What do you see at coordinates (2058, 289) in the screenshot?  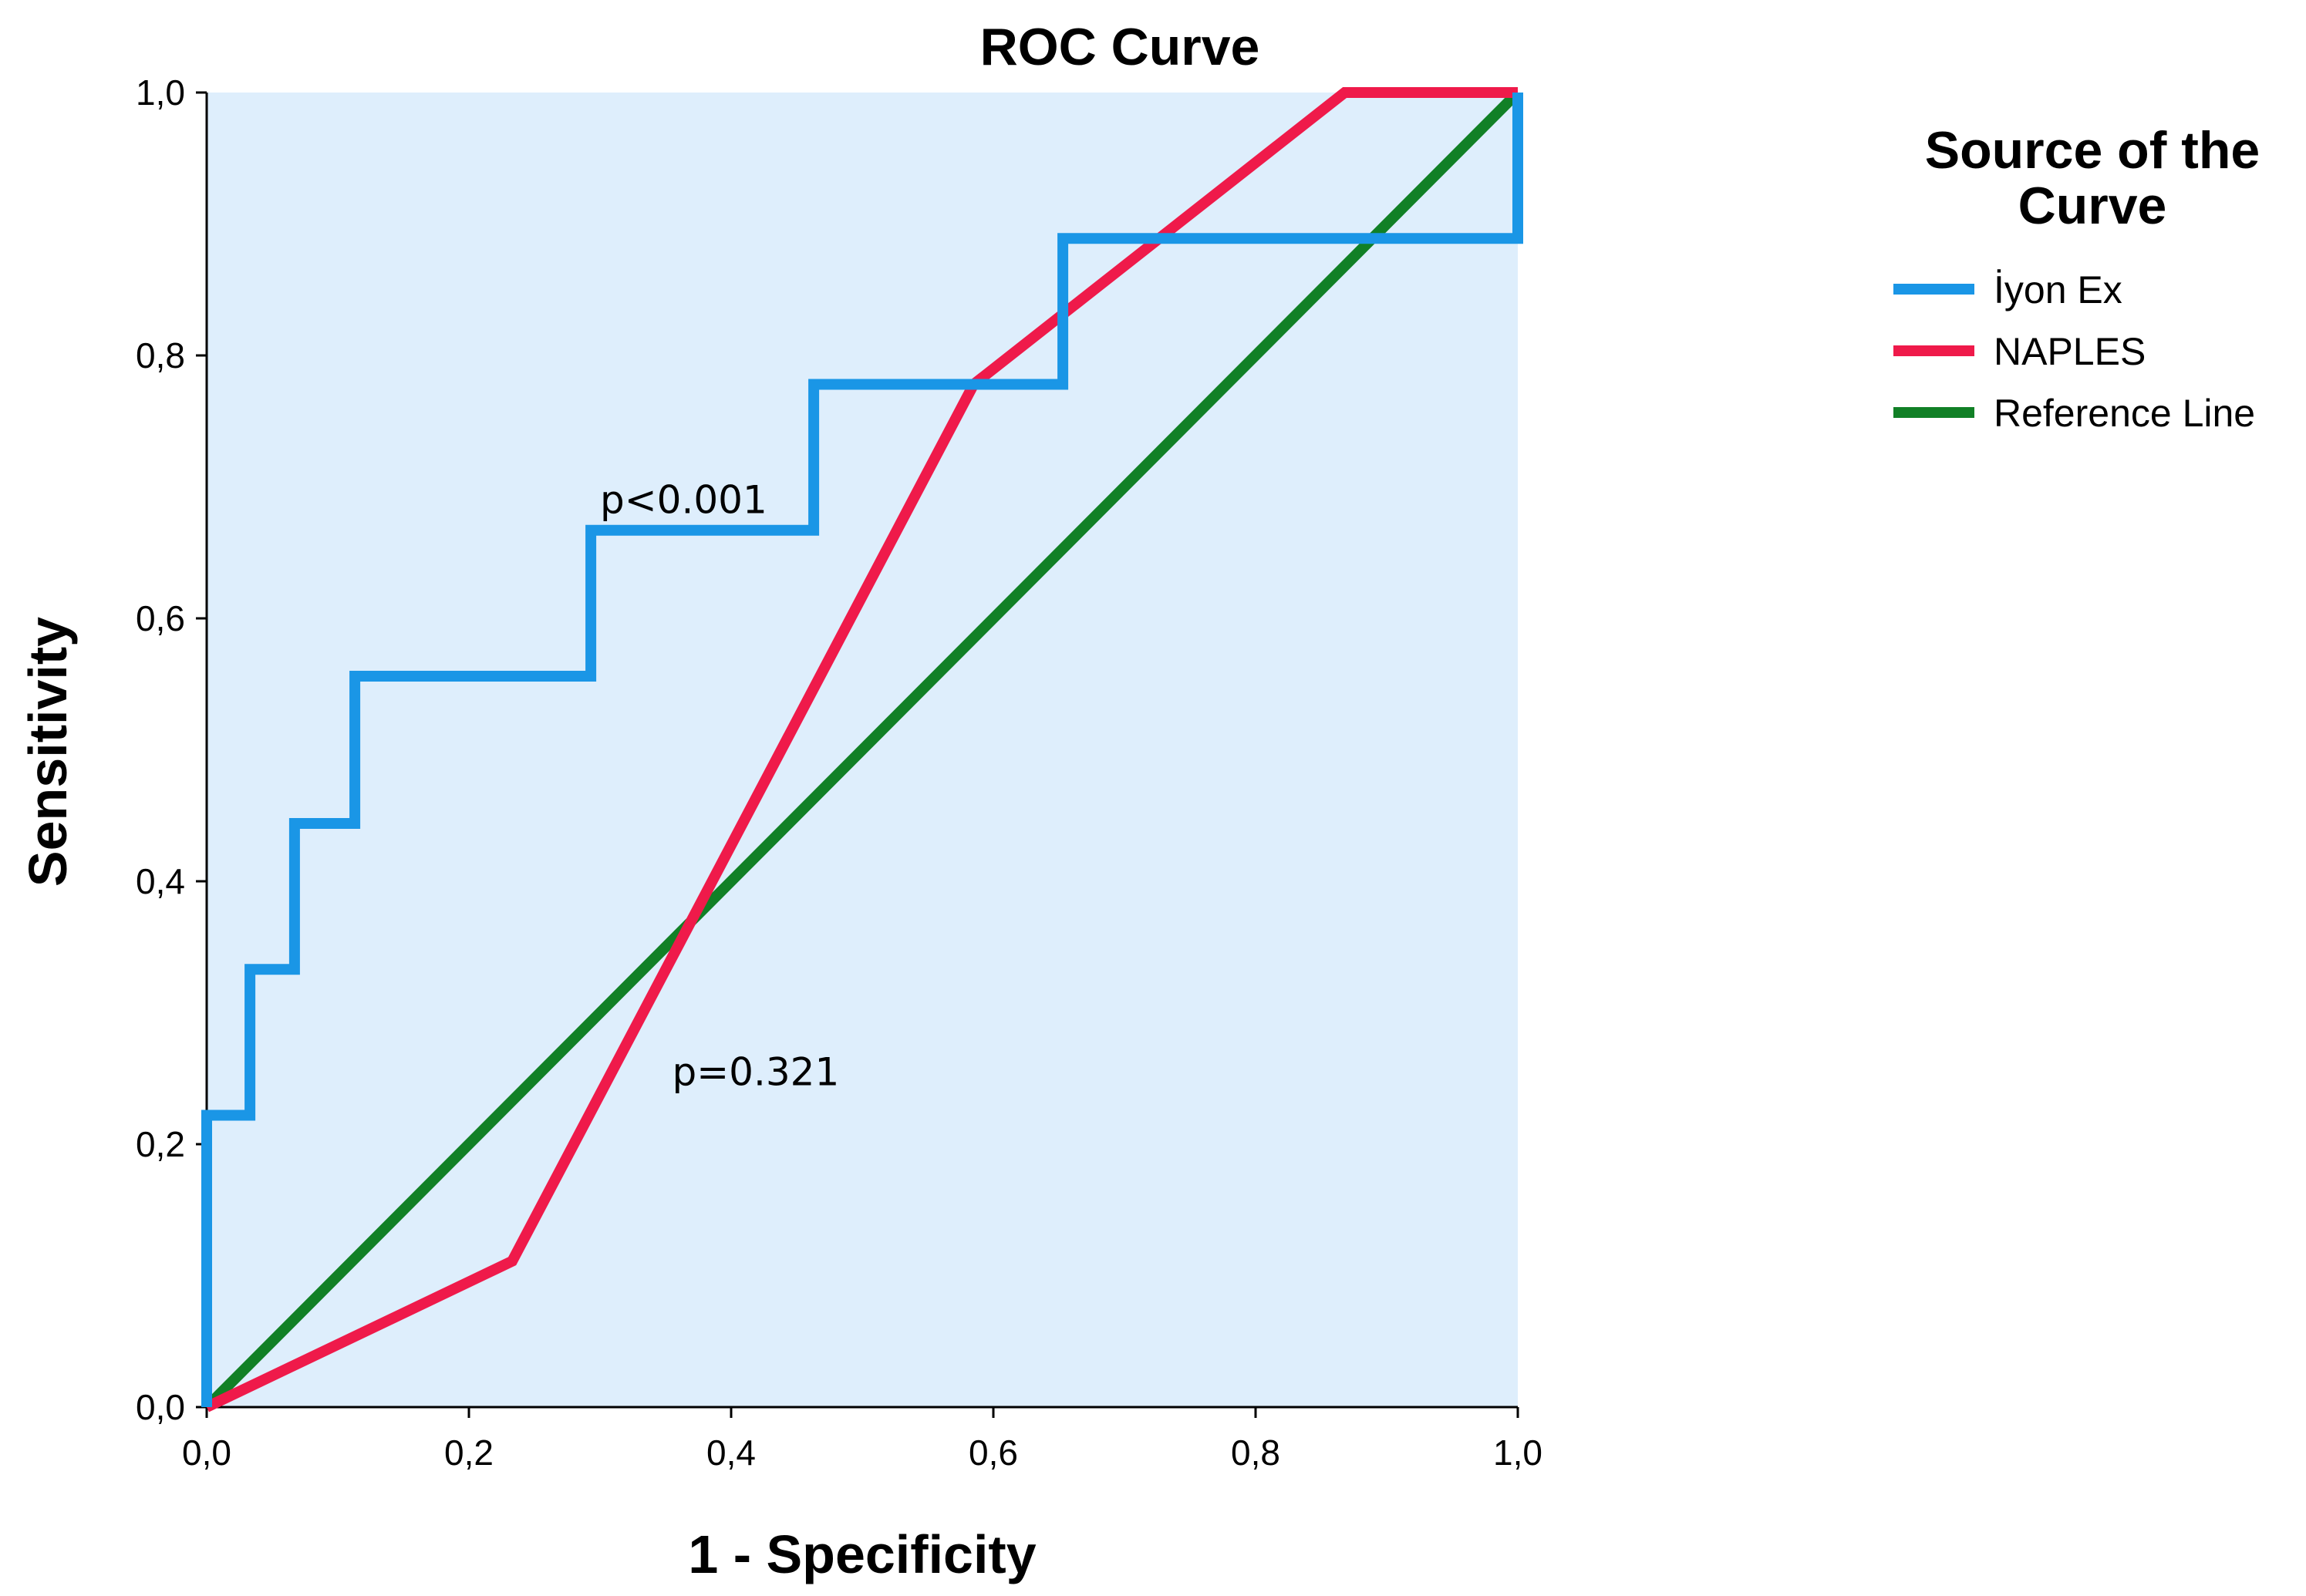 I see `legend-label: İyon Ex` at bounding box center [2058, 289].